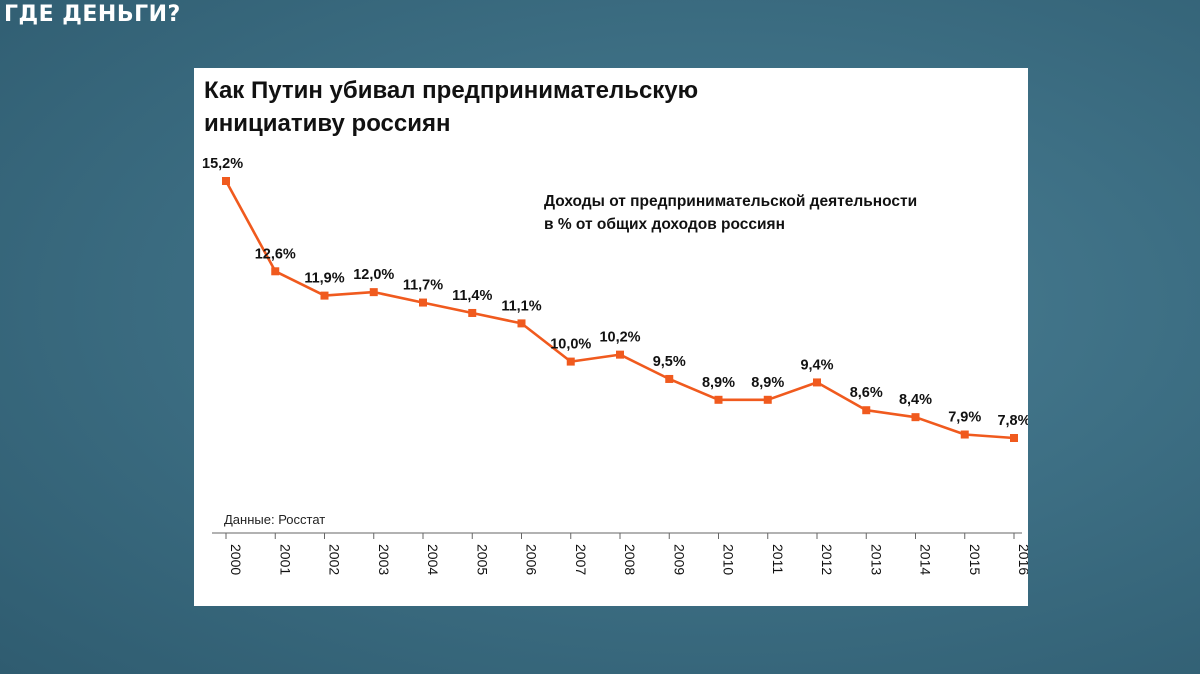 The image size is (1200, 674). Describe the element at coordinates (669, 362) in the screenshot. I see `data-label: 9,5%` at that location.